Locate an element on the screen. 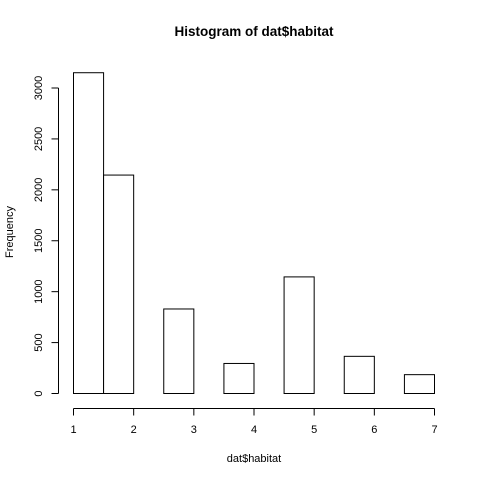 The width and height of the screenshot is (480, 480). y-tick-label-2000: 2000 is located at coordinates (39, 190).